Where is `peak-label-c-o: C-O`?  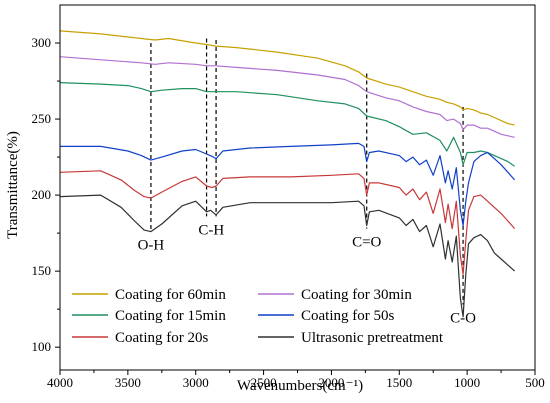 peak-label-c-o: C-O is located at coordinates (463, 319).